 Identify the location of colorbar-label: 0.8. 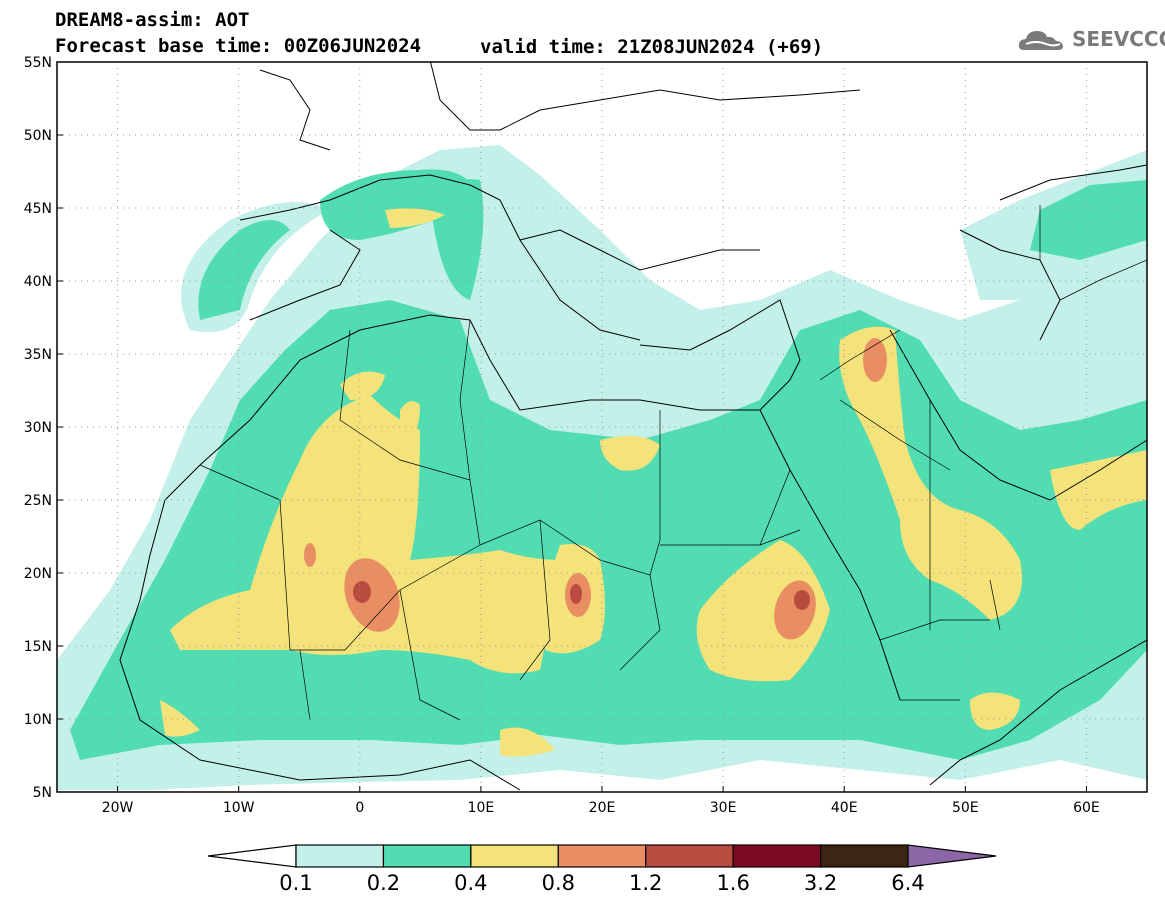
(558, 883).